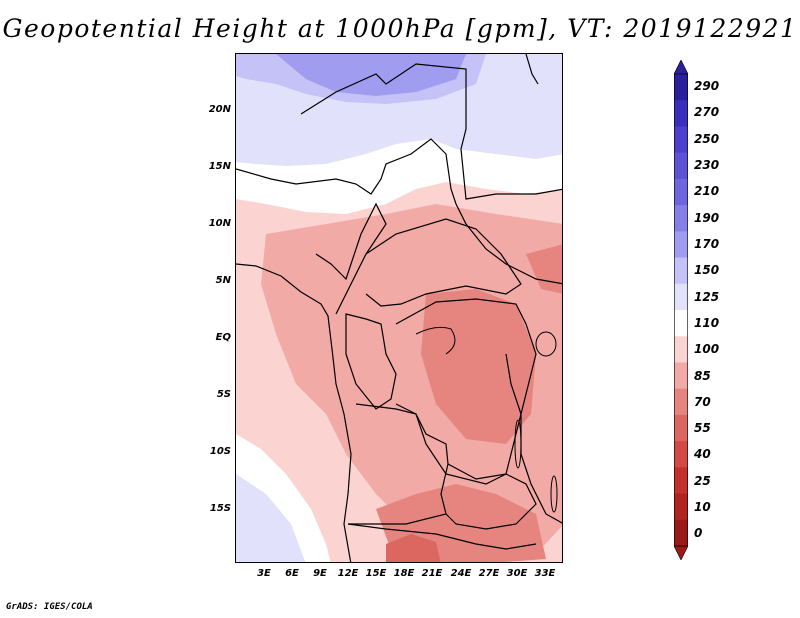  What do you see at coordinates (461, 573) in the screenshot?
I see `lon-label: 24E` at bounding box center [461, 573].